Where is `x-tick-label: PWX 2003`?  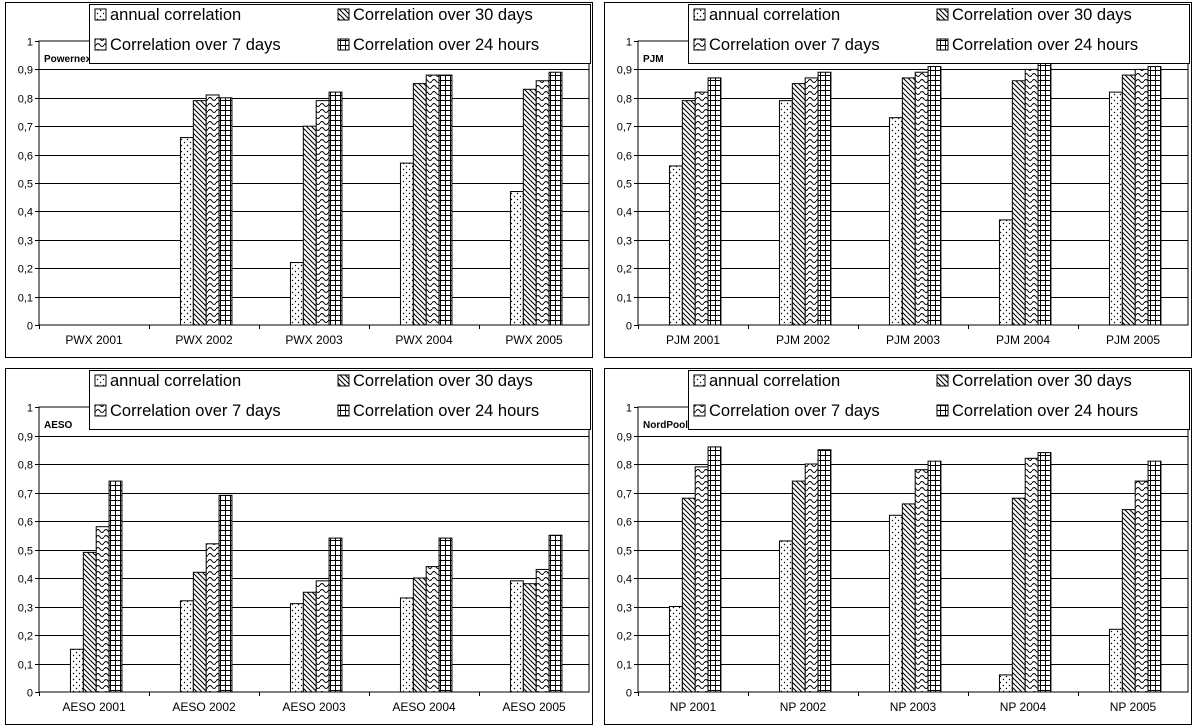 x-tick-label: PWX 2003 is located at coordinates (314, 340).